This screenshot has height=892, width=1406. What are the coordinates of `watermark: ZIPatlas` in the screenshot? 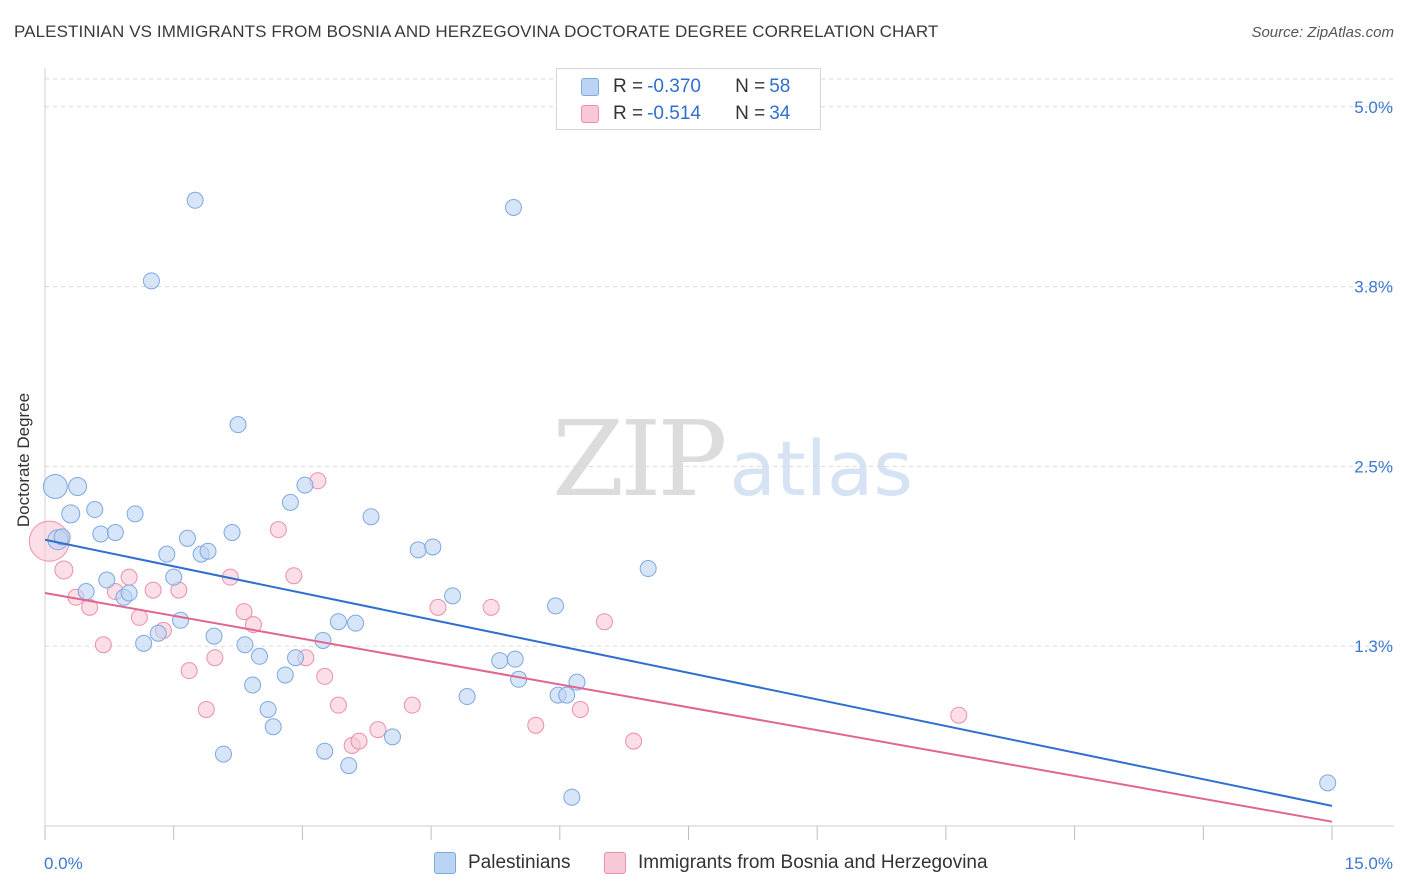 It's located at (732, 459).